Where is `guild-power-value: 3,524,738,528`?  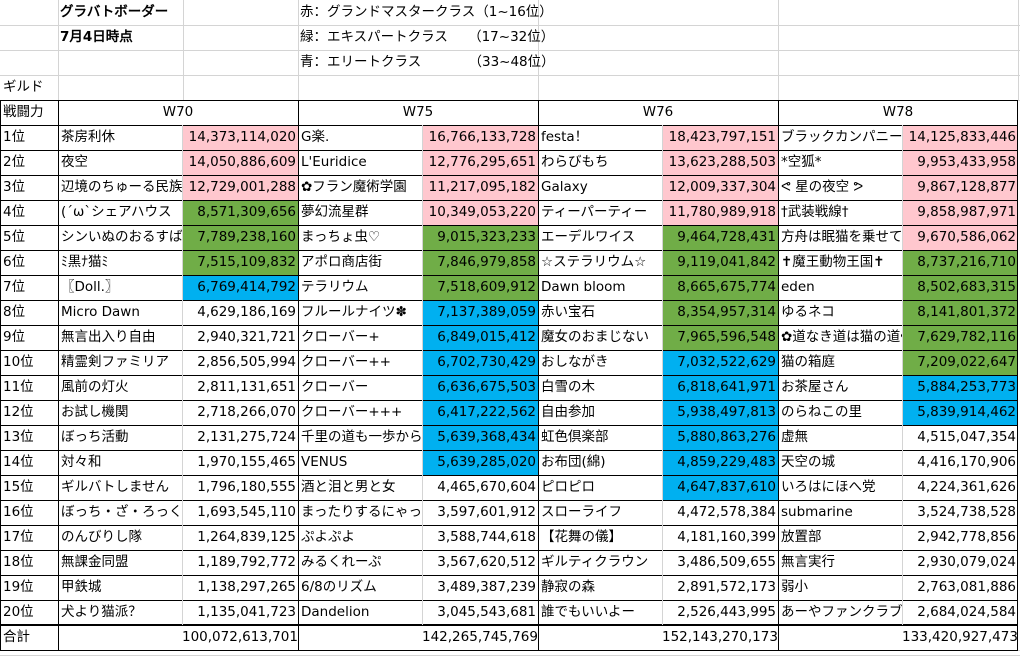 guild-power-value: 3,524,738,528 is located at coordinates (966, 512).